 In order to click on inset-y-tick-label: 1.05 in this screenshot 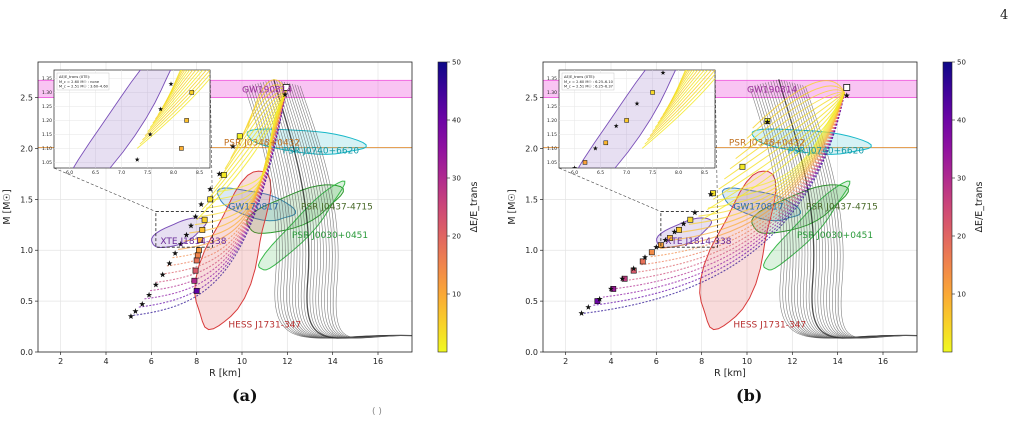, I will do `click(47, 163)`.